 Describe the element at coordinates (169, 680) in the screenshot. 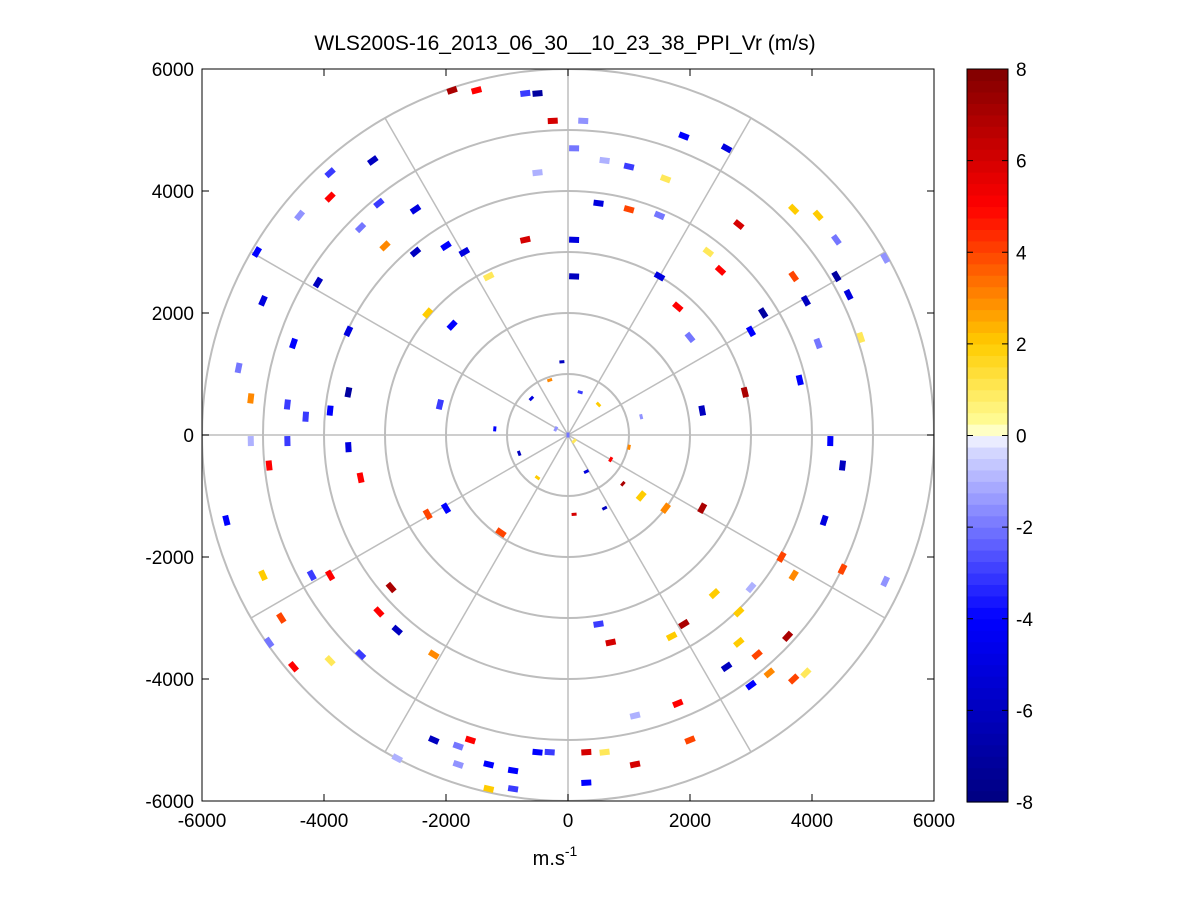

I see `y-tick-label: -4000` at that location.